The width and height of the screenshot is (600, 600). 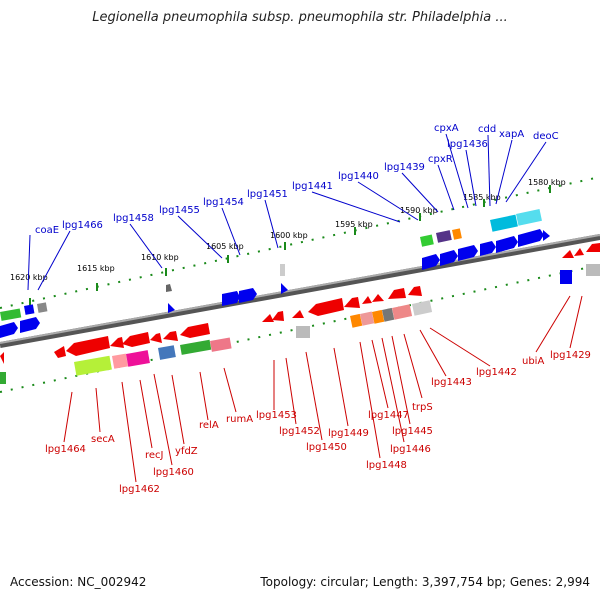 What do you see at coordinates (412, 431) in the screenshot?
I see `gene-label: lpg1445` at bounding box center [412, 431].